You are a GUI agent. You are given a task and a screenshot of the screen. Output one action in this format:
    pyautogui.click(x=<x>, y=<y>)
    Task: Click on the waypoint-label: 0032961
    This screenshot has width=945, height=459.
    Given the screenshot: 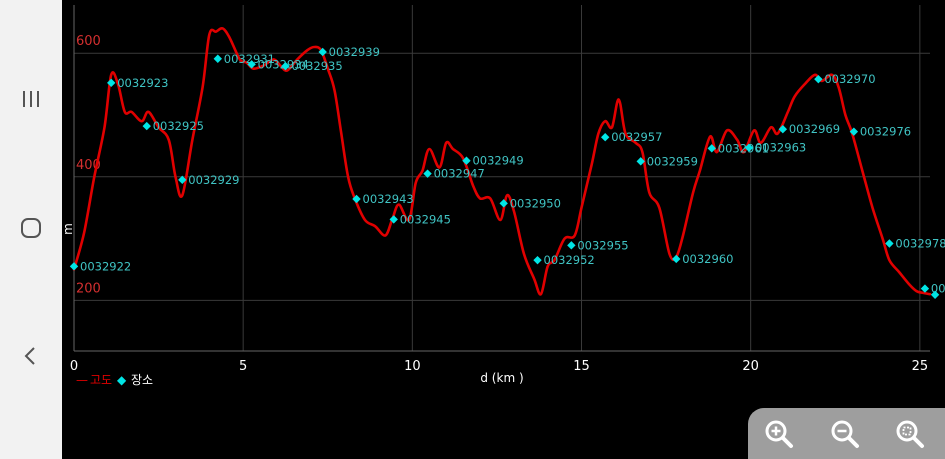 What is the action you would take?
    pyautogui.click(x=743, y=148)
    